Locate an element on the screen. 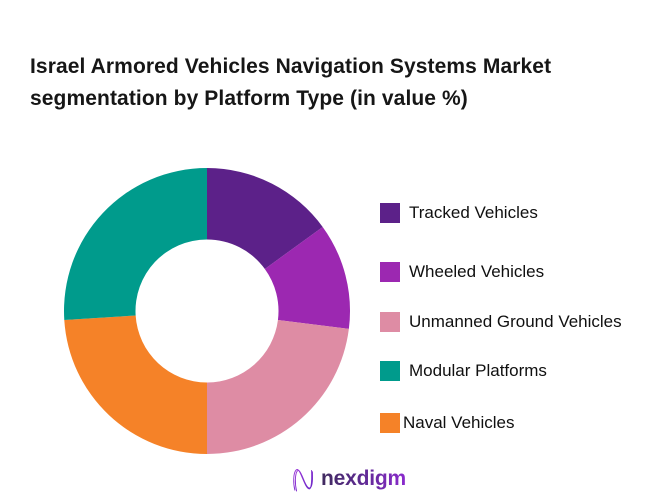  legend-label-modular-platforms: Modular Platforms is located at coordinates (478, 370).